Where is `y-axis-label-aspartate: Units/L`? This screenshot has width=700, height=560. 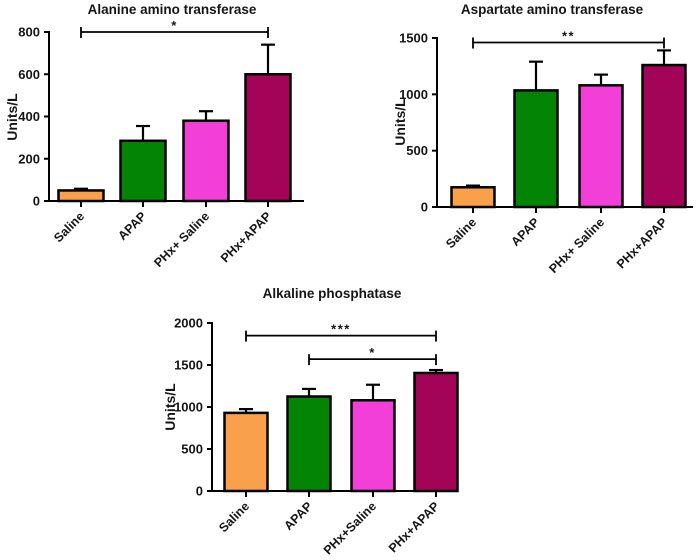
y-axis-label-aspartate: Units/L is located at coordinates (400, 122).